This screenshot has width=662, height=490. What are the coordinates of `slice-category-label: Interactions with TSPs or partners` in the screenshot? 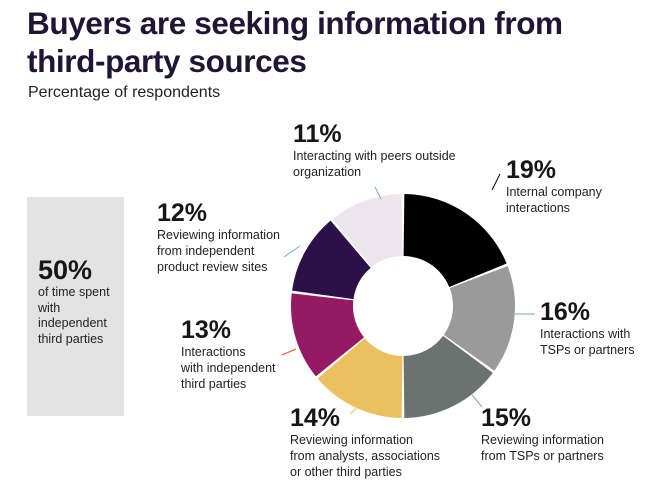 It's located at (587, 342).